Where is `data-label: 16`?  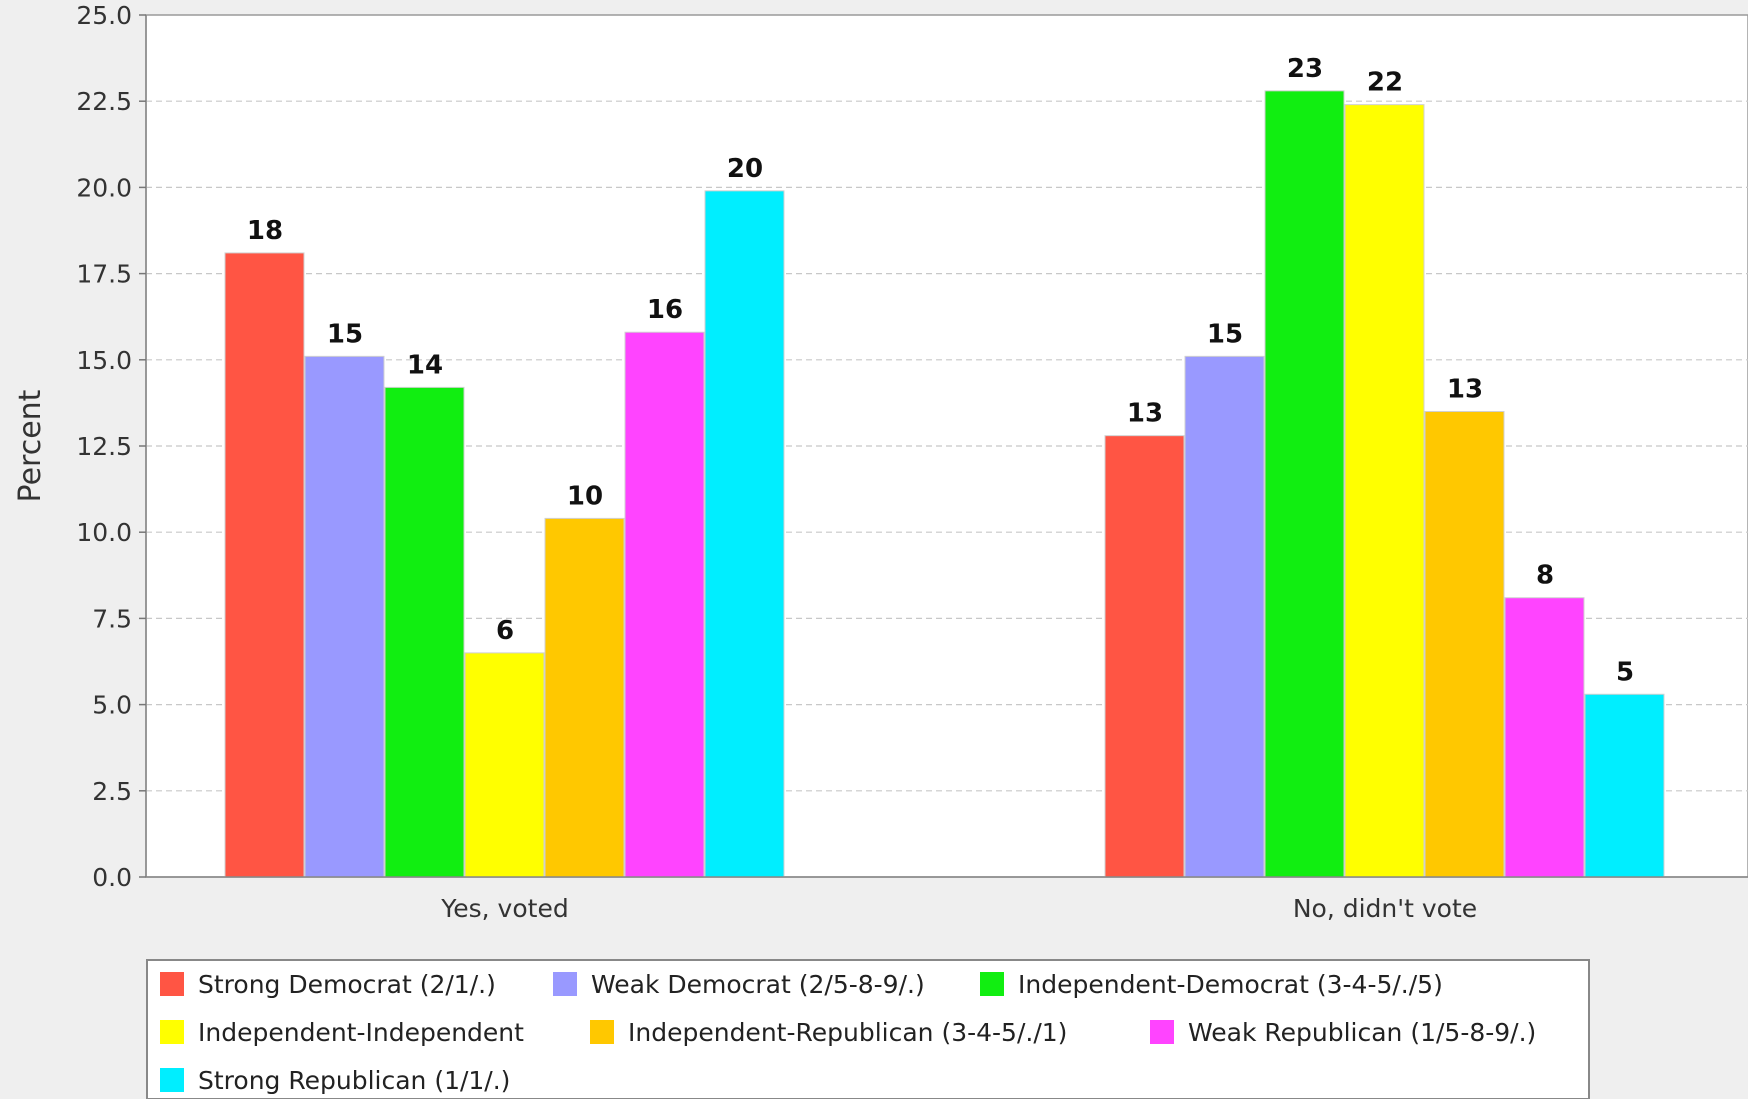
data-label: 16 is located at coordinates (665, 310).